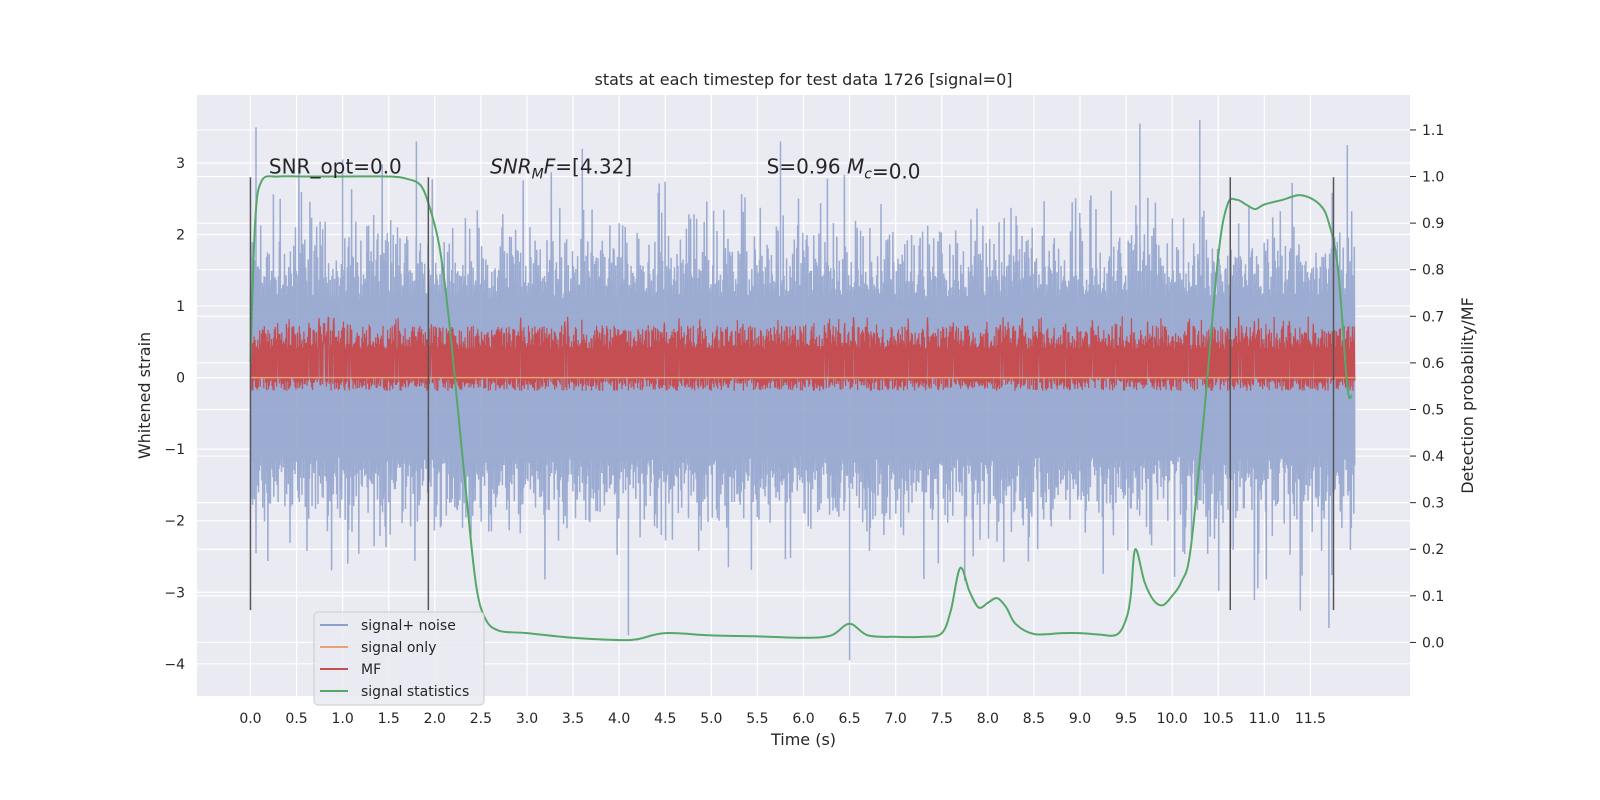 The width and height of the screenshot is (1600, 800). What do you see at coordinates (1433, 550) in the screenshot?
I see `y2-tick-label: 0.2` at bounding box center [1433, 550].